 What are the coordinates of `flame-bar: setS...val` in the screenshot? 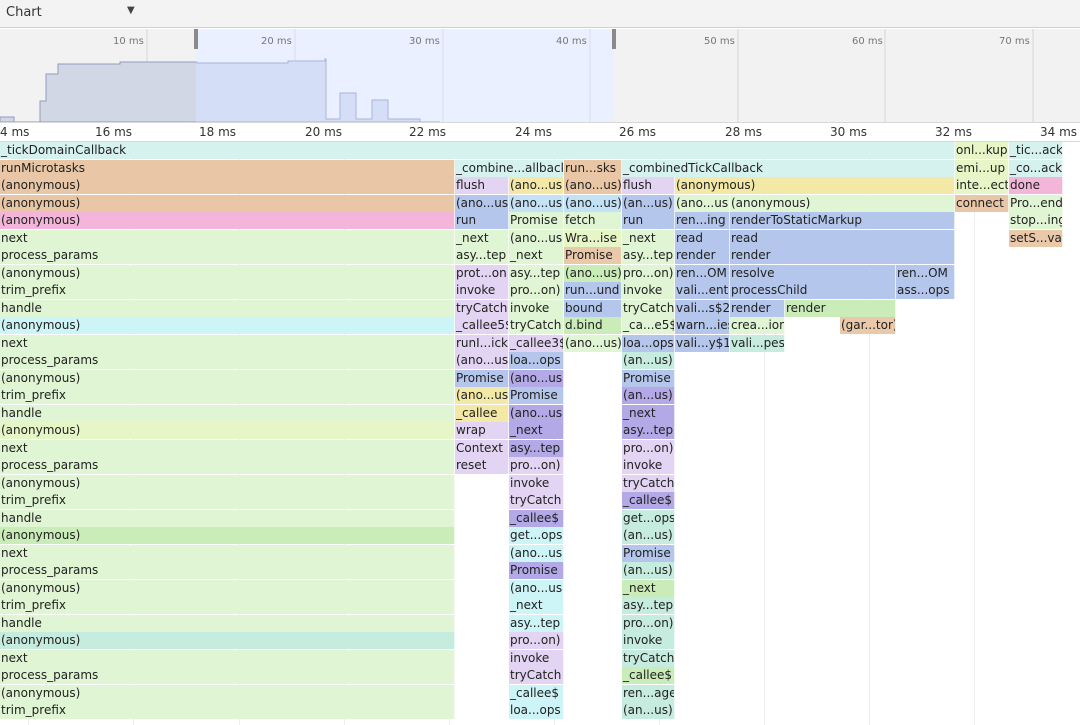 It's located at (1036, 238).